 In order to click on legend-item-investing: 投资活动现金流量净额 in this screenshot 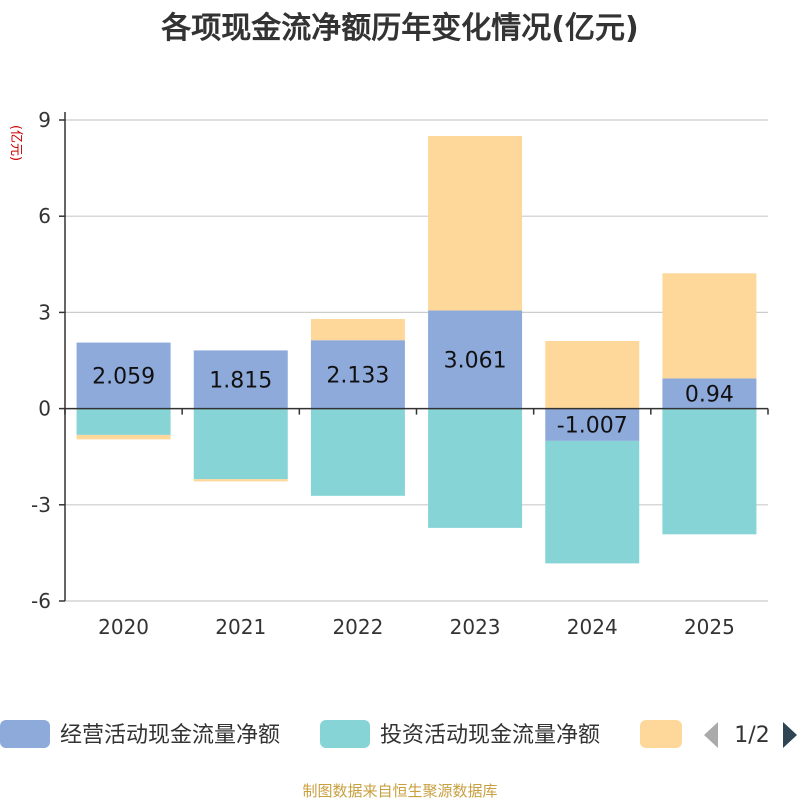, I will do `click(460, 734)`.